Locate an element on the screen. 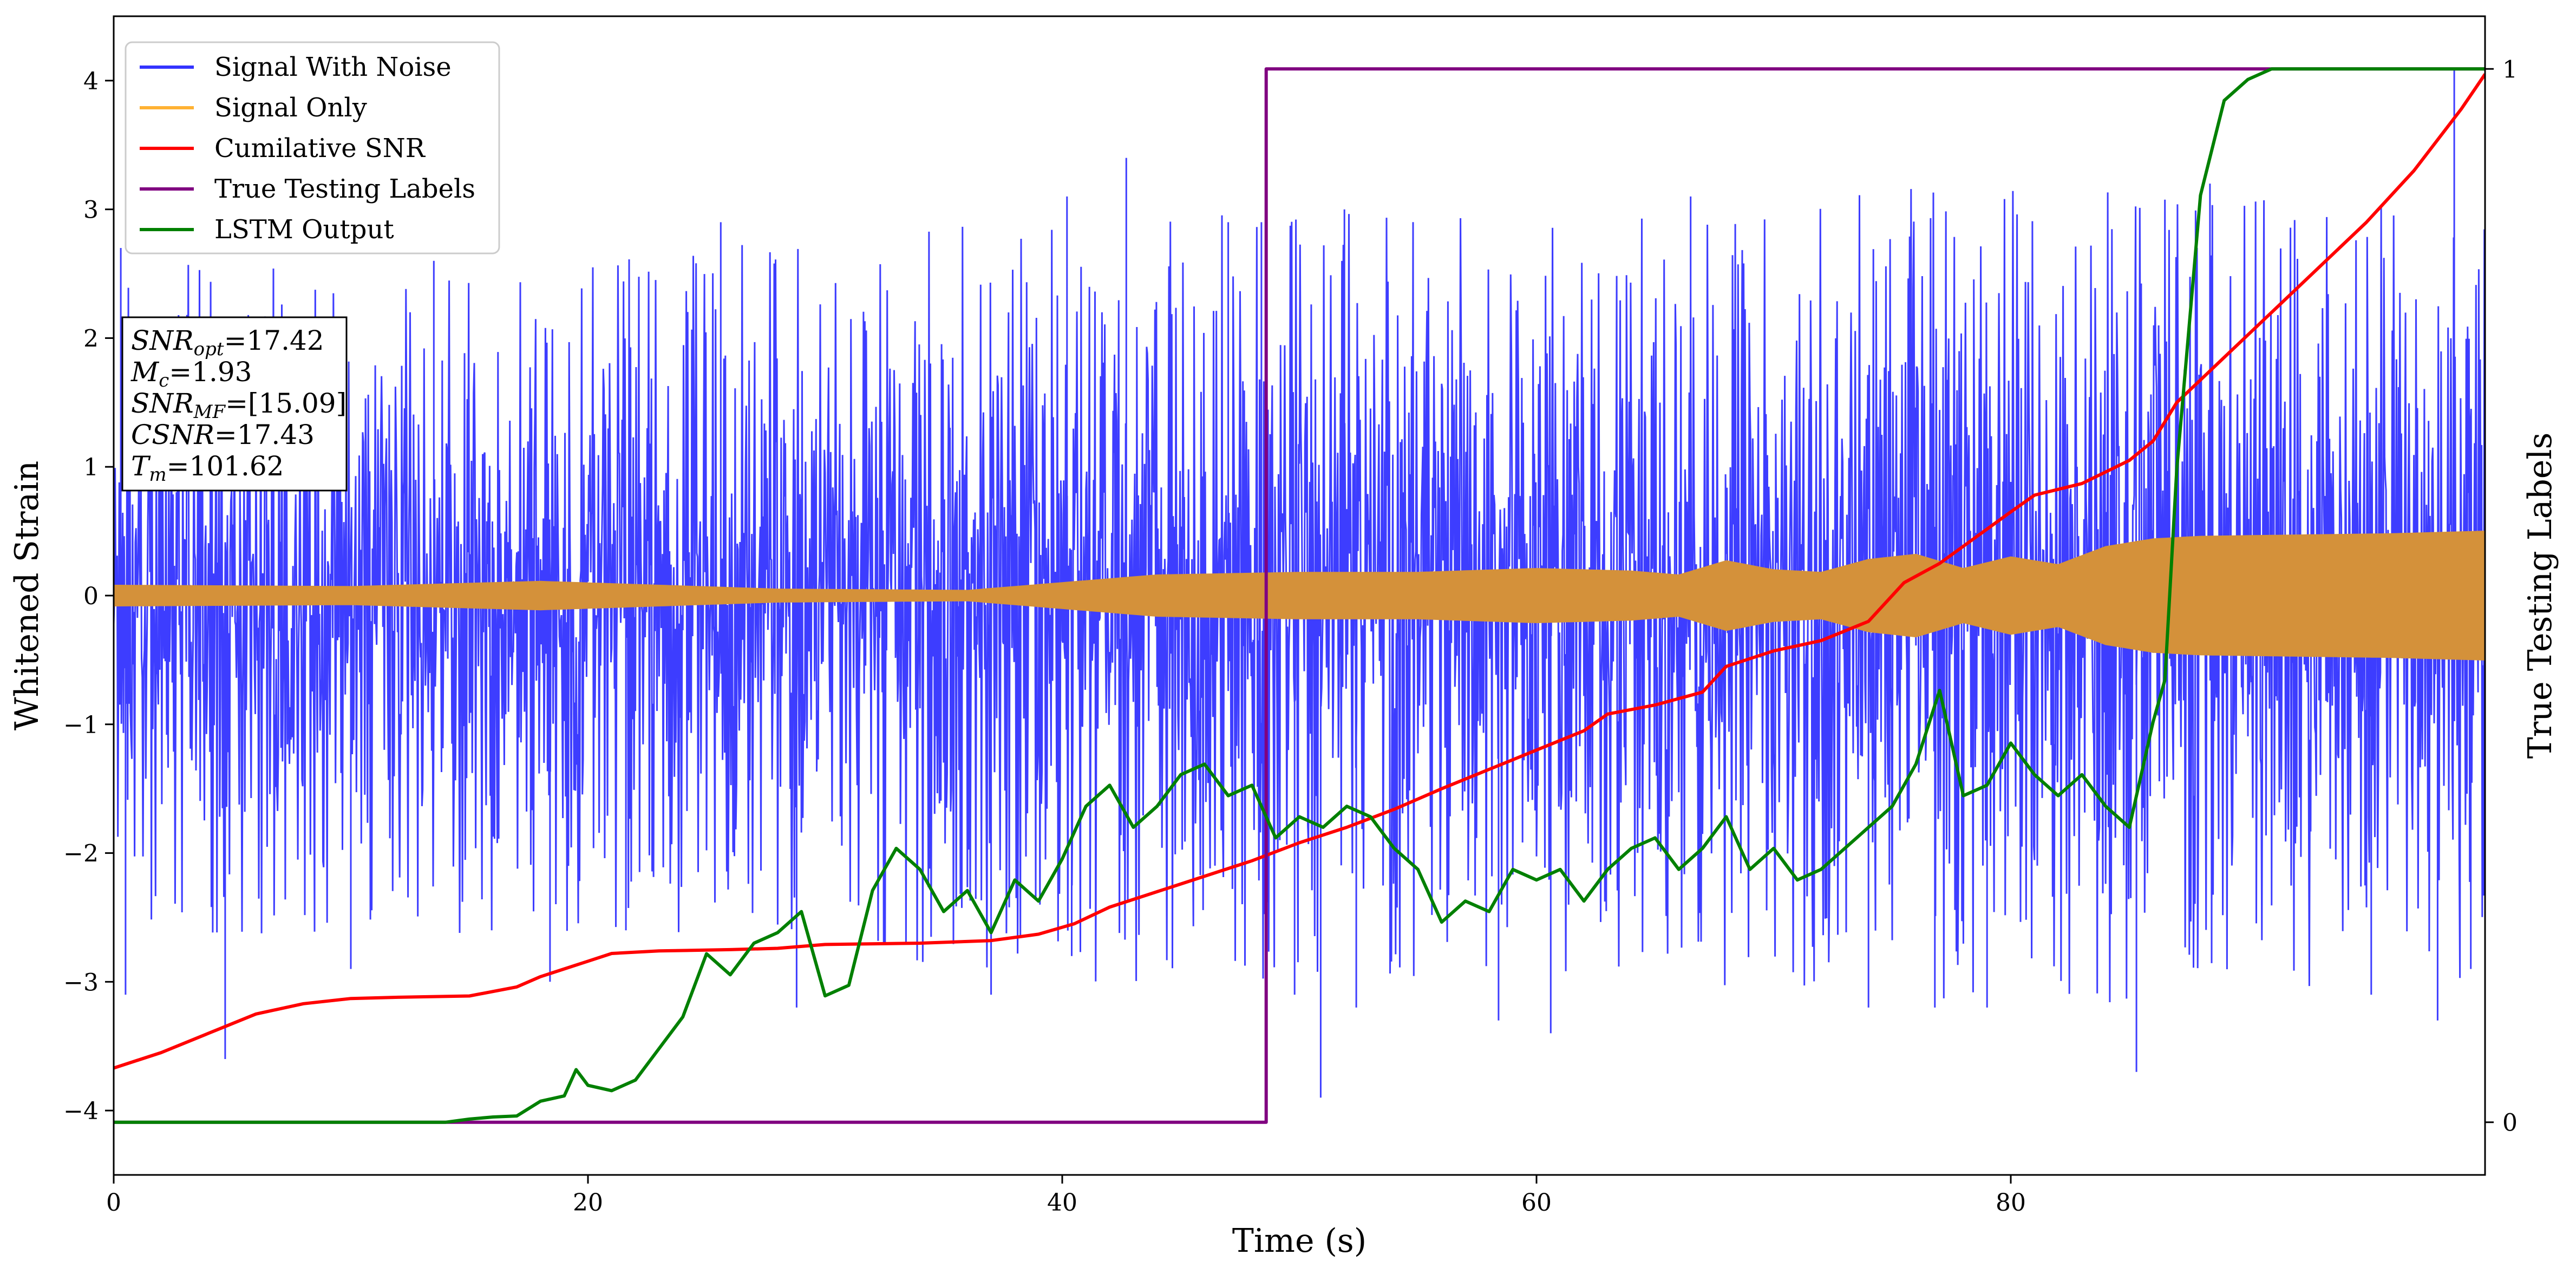  annotation-frame is located at coordinates (235, 404).